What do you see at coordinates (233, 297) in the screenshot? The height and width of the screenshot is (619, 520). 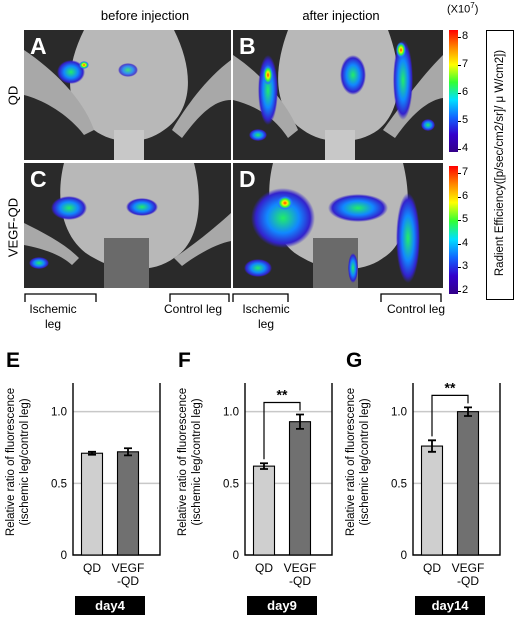 I see `leg-brackets` at bounding box center [233, 297].